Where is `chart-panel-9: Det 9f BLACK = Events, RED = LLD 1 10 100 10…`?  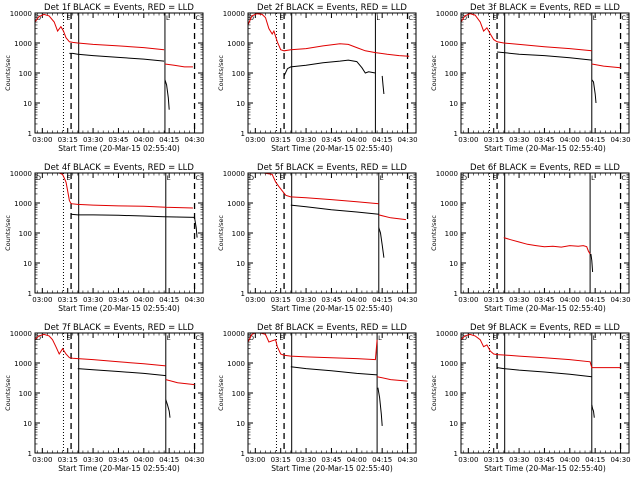 chart-panel-9: Det 9f BLACK = Events, RED = LLD 1 10 100 10… is located at coordinates (530, 398).